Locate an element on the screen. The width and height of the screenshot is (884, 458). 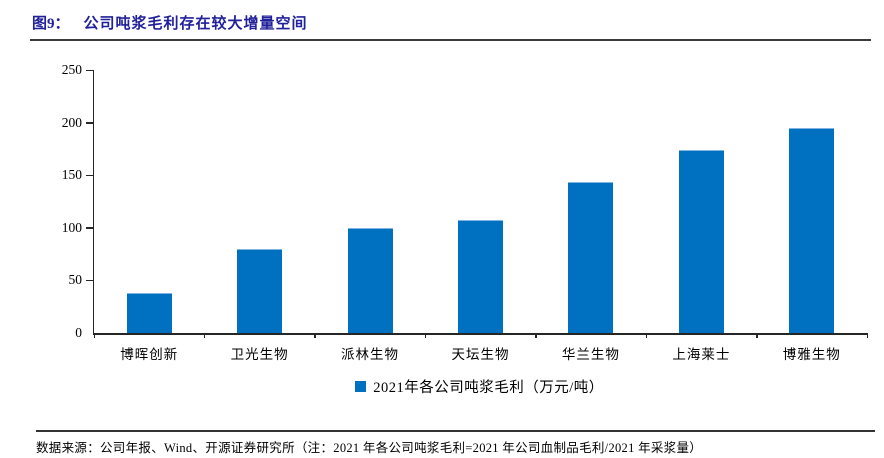
figure-header: 图9： 公司吨浆毛利存在较大增量空间 is located at coordinates (170, 24).